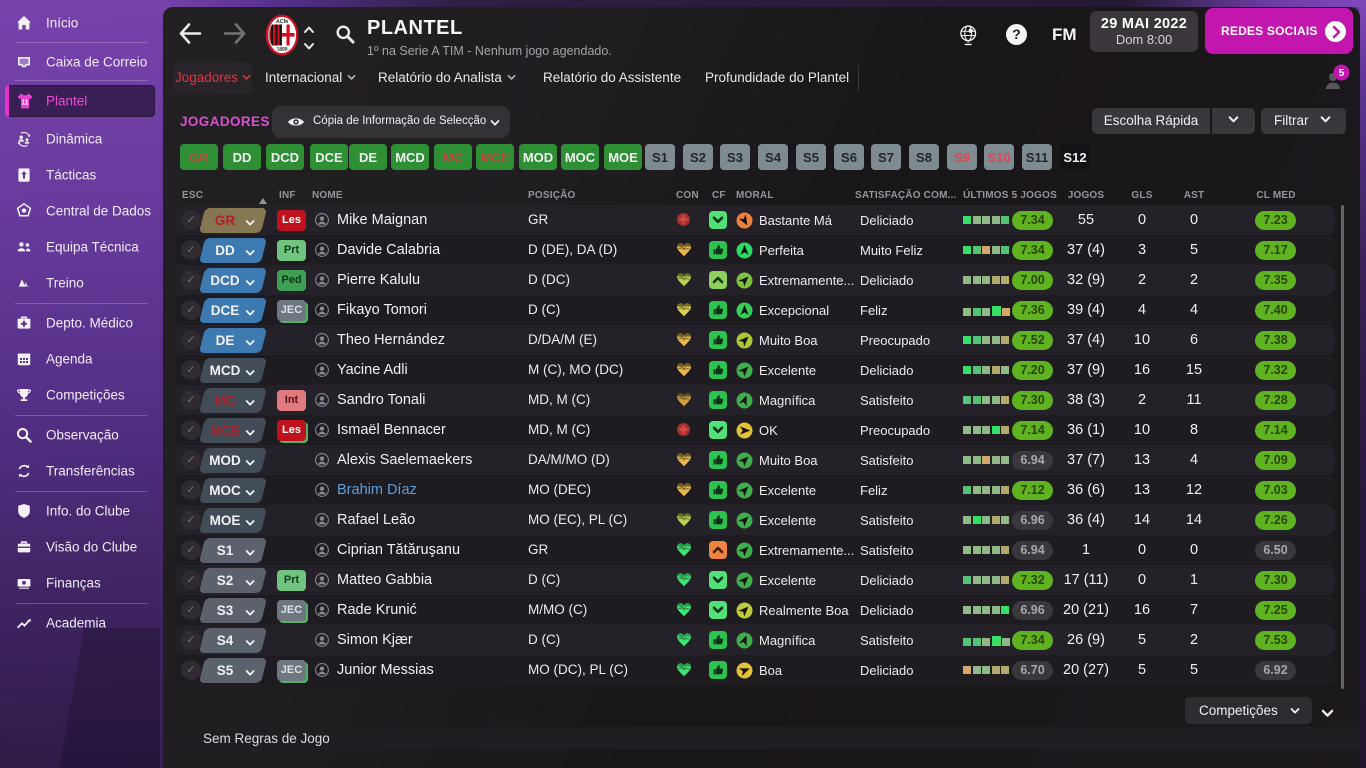 The height and width of the screenshot is (768, 1366). I want to click on svg-text: 5, so click(1342, 73).